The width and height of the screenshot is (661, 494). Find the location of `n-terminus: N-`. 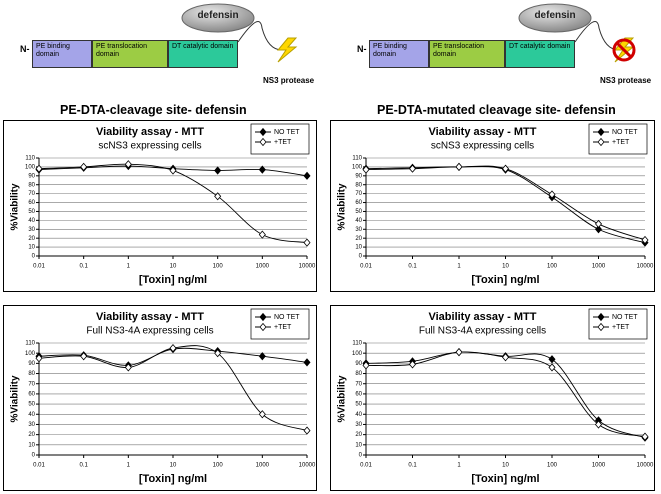

n-terminus: N- is located at coordinates (362, 49).